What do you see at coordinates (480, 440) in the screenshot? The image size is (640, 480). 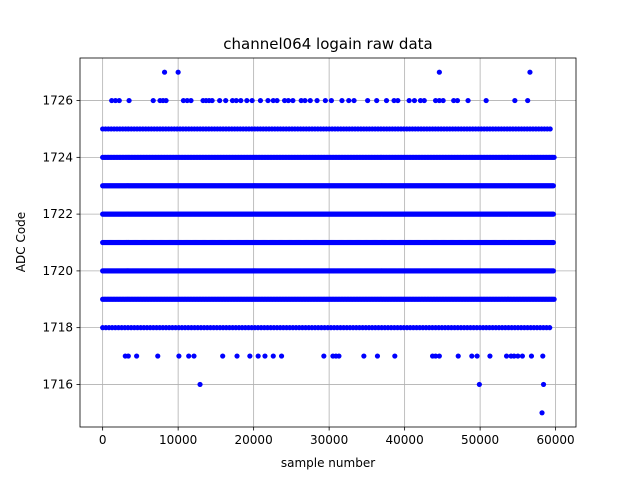 I see `x-tick-label: 50000` at bounding box center [480, 440].